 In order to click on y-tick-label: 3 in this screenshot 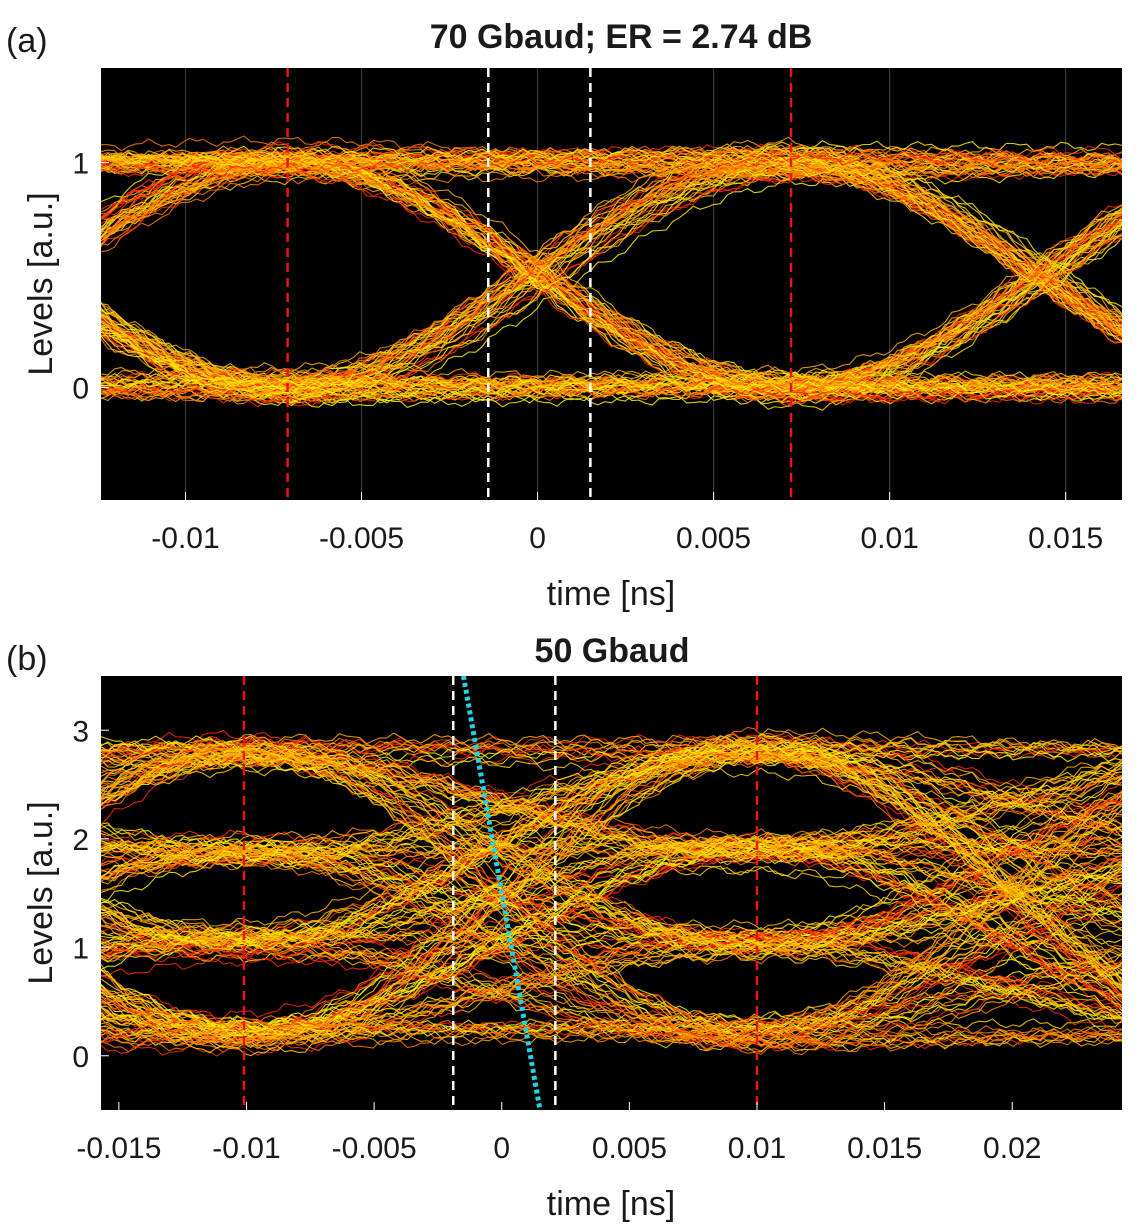, I will do `click(80, 731)`.